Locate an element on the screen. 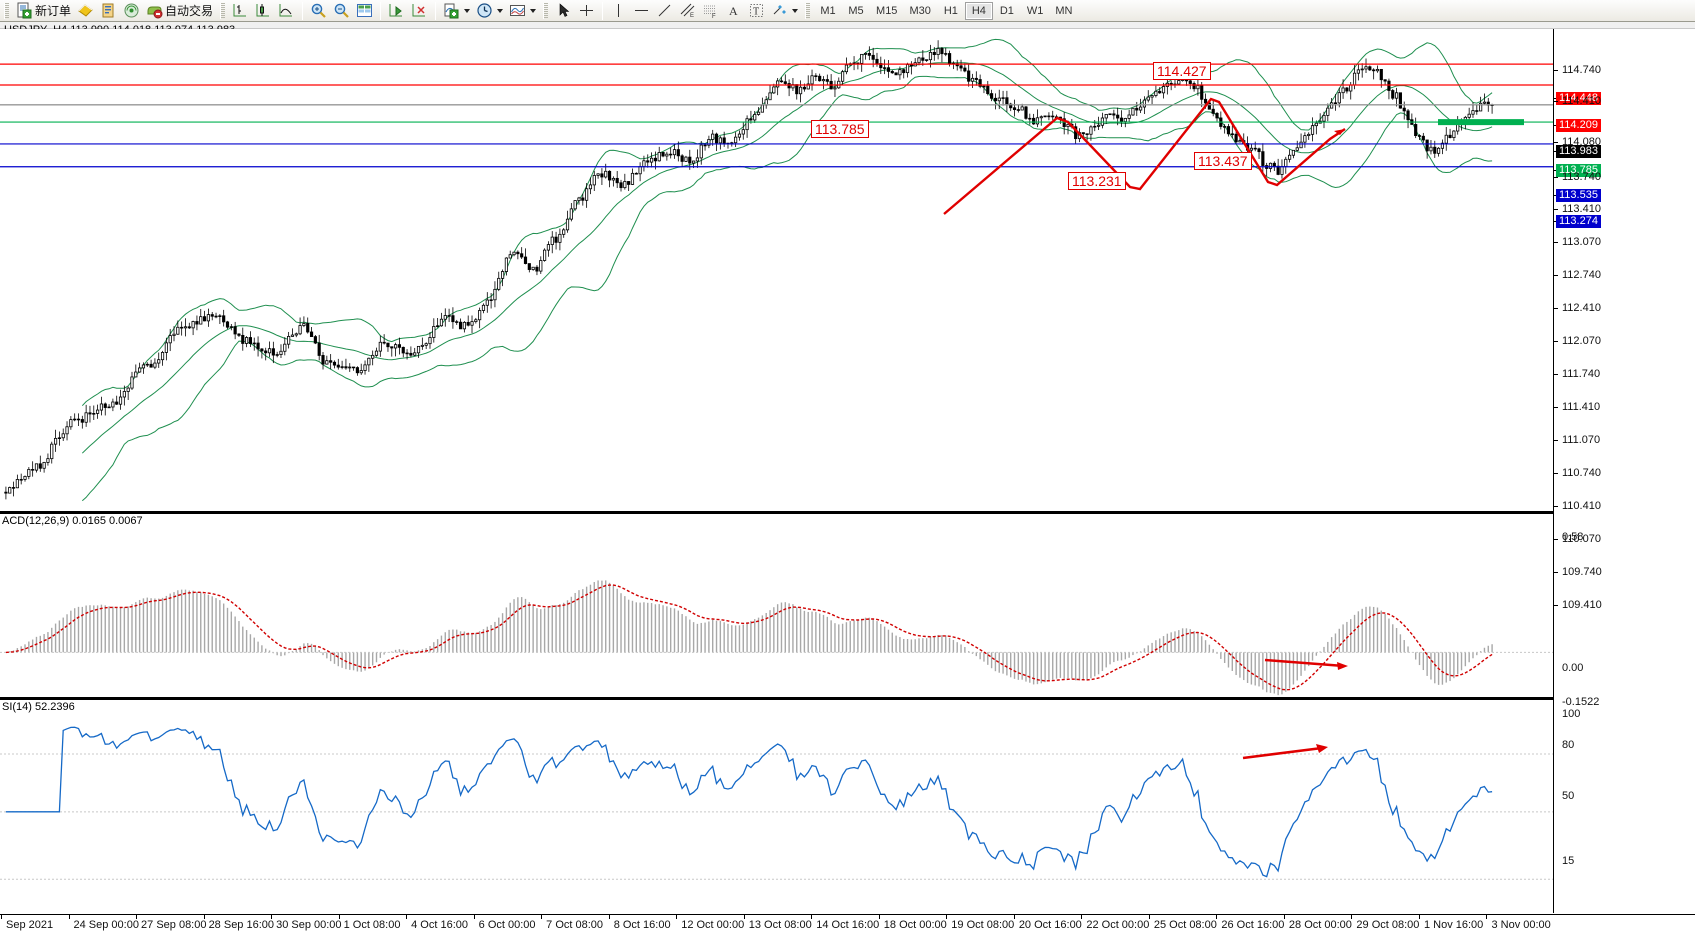  zoom-out-icon is located at coordinates (341, 10).